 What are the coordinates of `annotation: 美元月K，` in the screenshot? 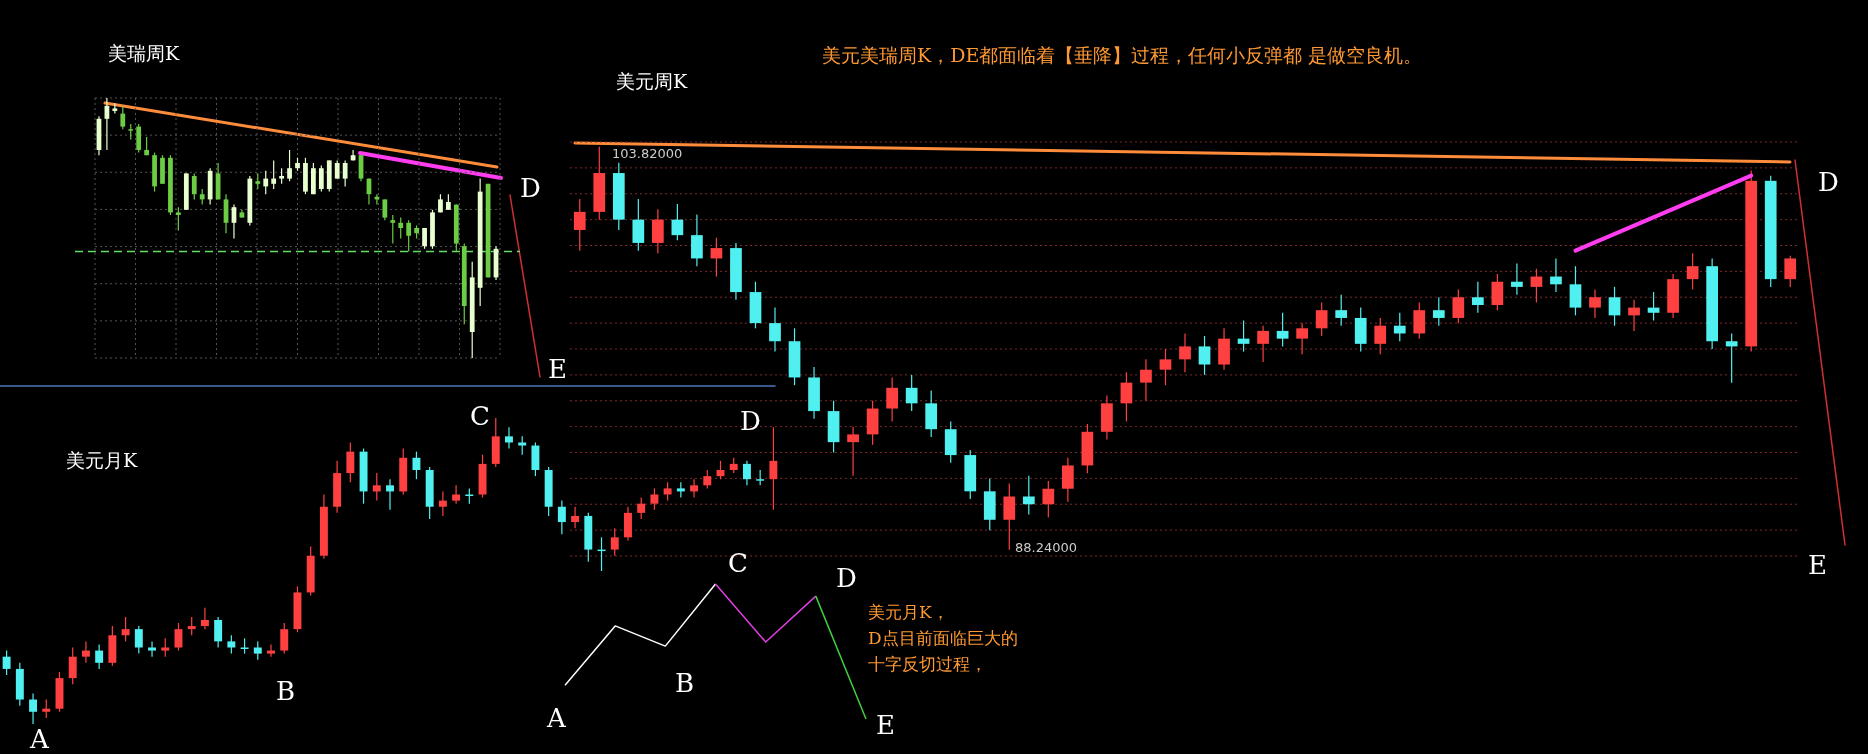 It's located at (908, 612).